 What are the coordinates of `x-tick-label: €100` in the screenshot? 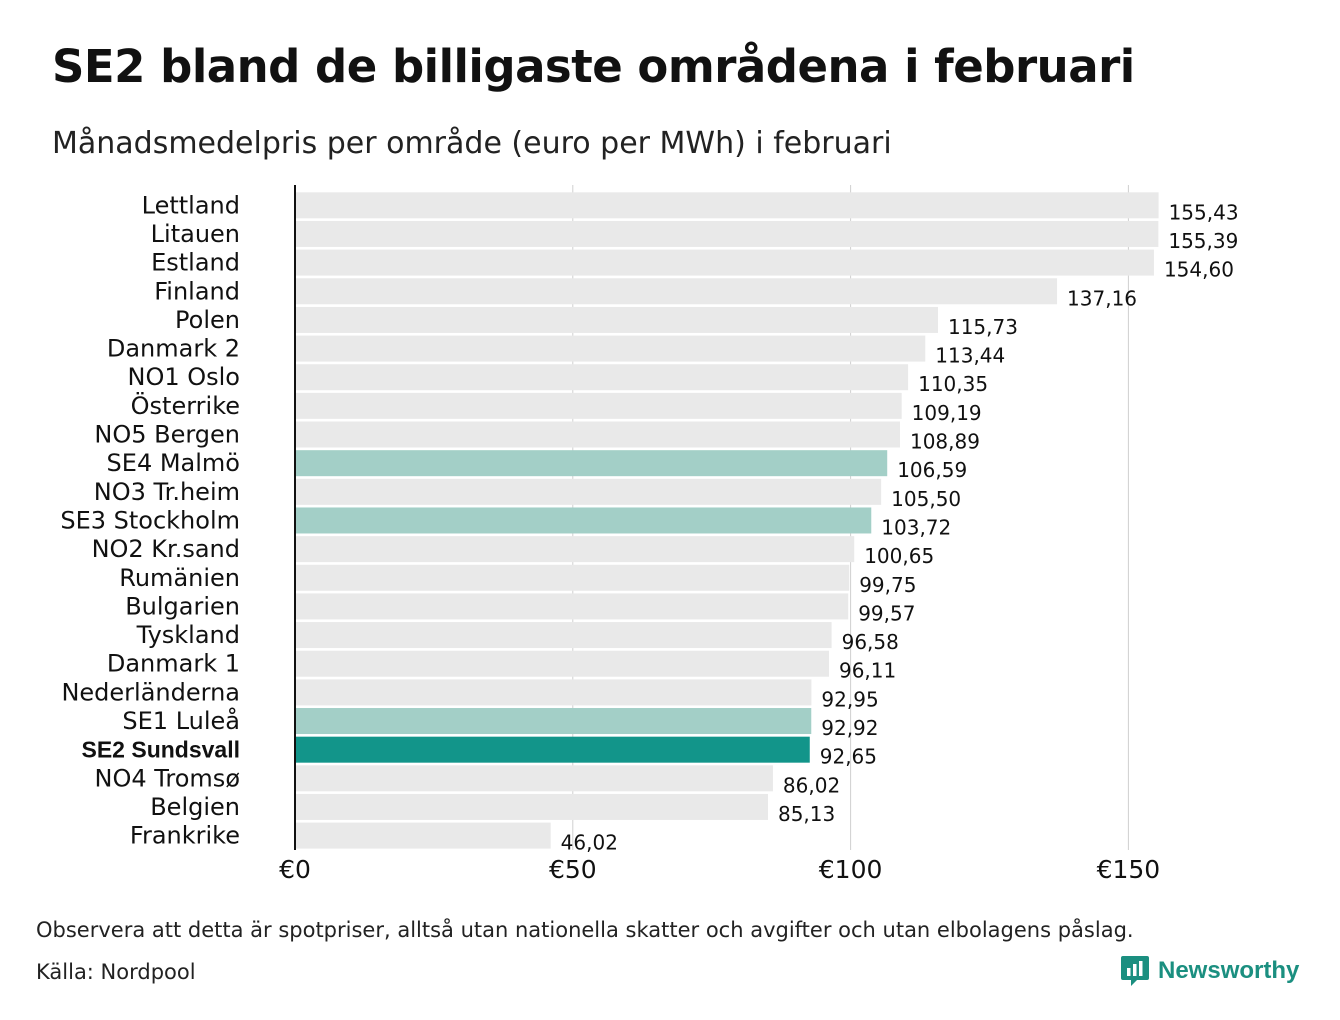 It's located at (851, 869).